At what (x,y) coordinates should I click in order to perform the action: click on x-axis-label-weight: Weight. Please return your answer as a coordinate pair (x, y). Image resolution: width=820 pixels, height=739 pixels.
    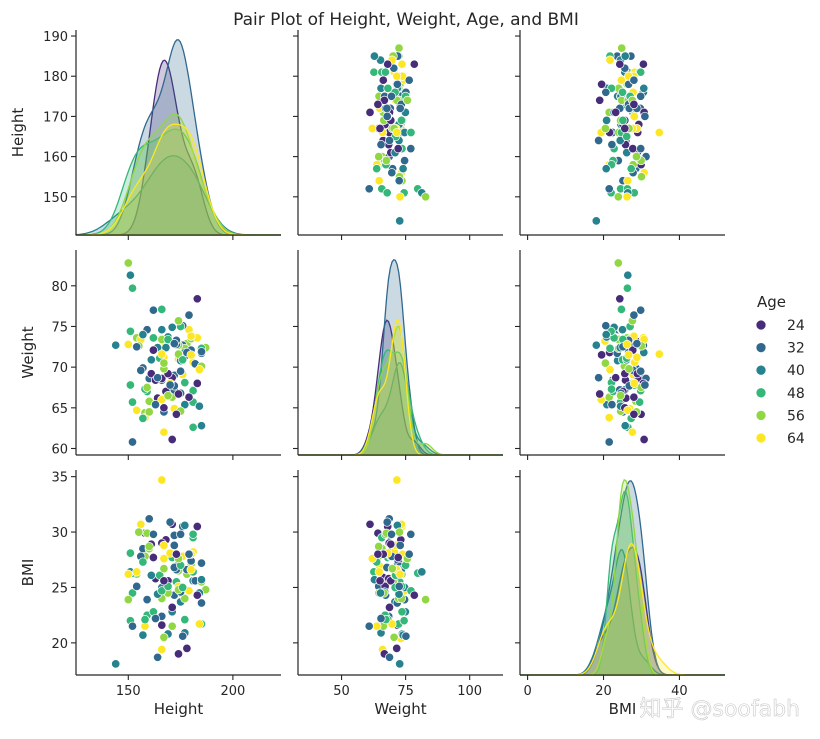
    Looking at the image, I should click on (400, 709).